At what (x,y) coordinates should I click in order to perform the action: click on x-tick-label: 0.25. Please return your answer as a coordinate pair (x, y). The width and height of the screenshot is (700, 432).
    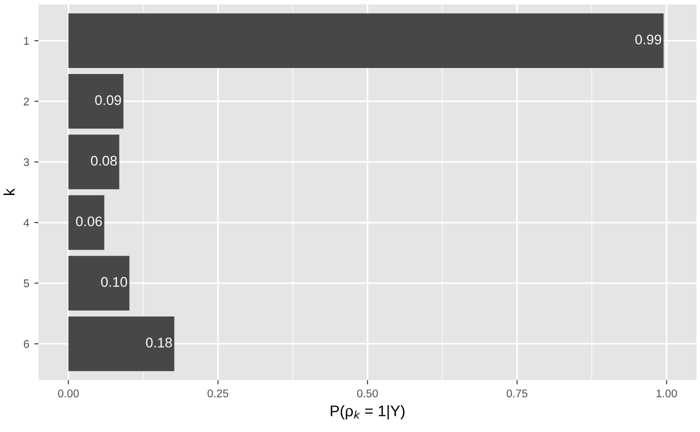
    Looking at the image, I should click on (218, 393).